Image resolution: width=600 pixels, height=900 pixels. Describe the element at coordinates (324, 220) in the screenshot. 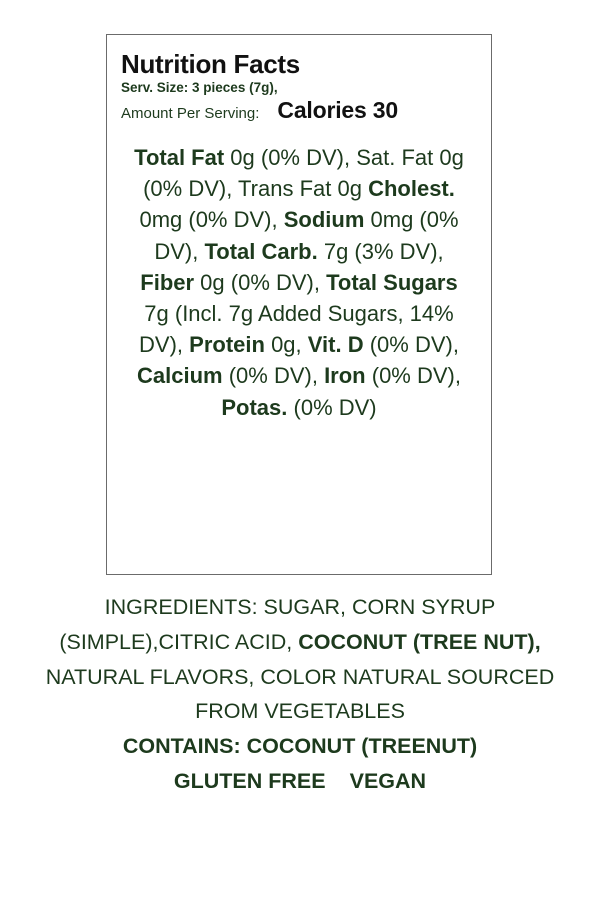

I see `sodium-label: Sodium` at that location.